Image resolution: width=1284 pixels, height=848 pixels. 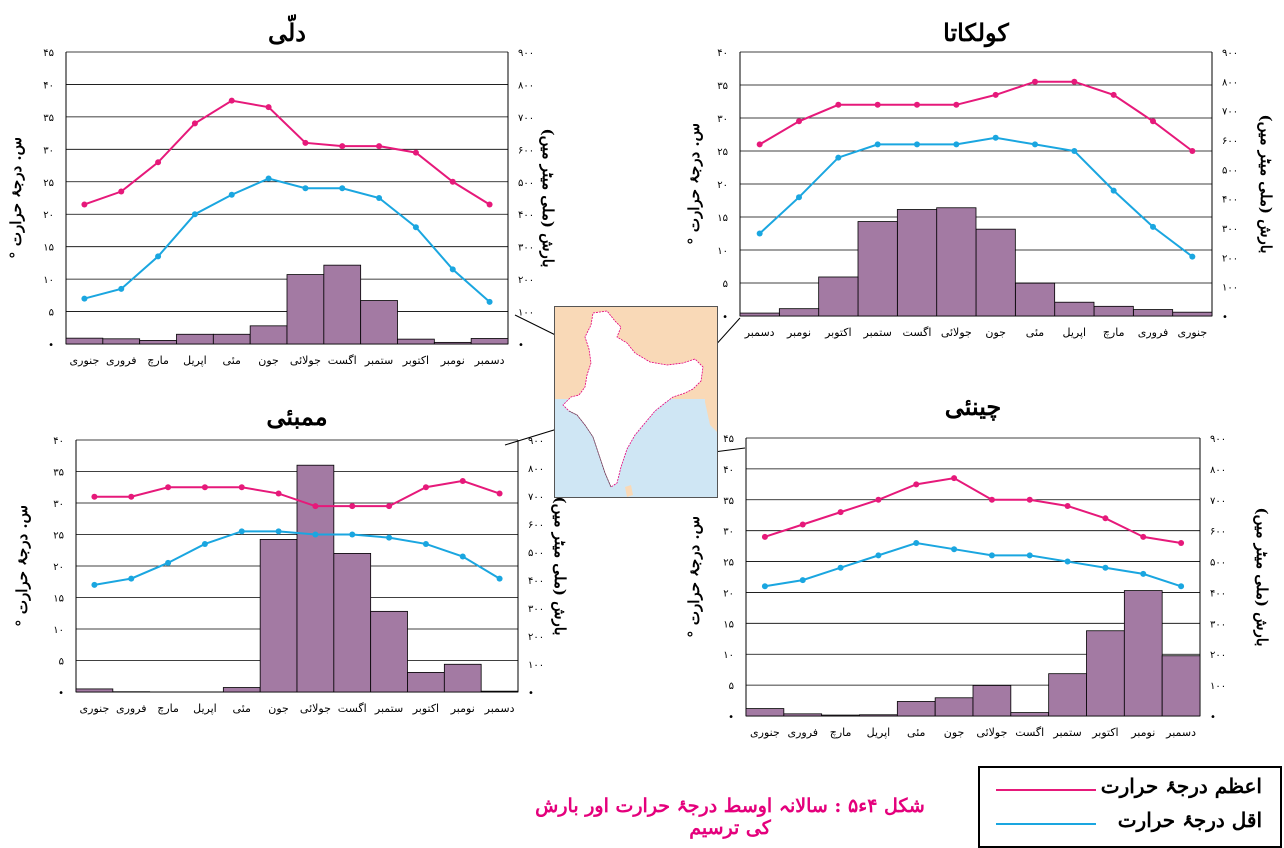 I want to click on delhi-xtick: نومبر, so click(x=452, y=360).